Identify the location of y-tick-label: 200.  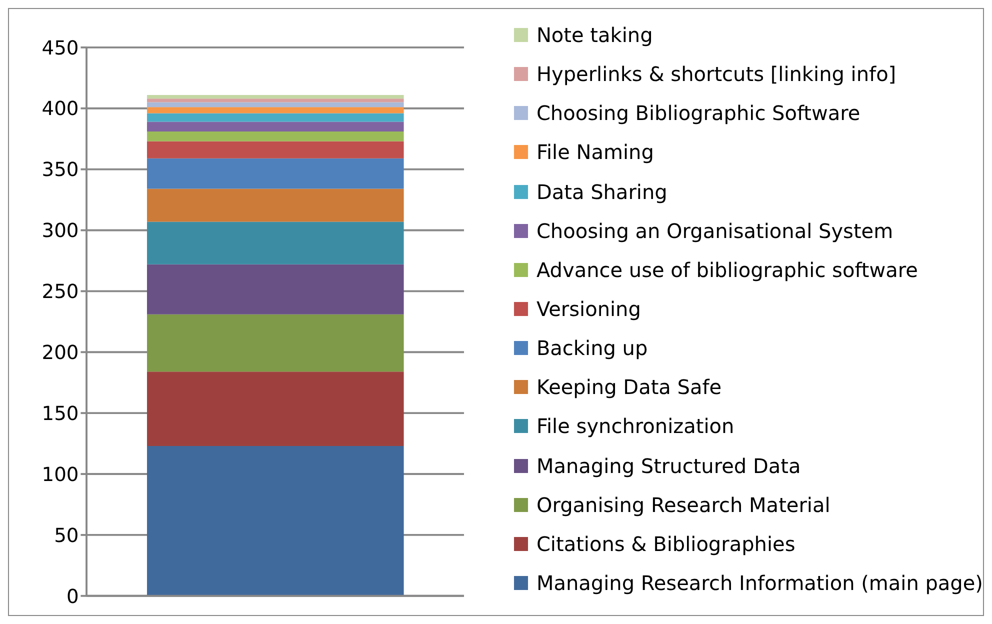
(60, 352).